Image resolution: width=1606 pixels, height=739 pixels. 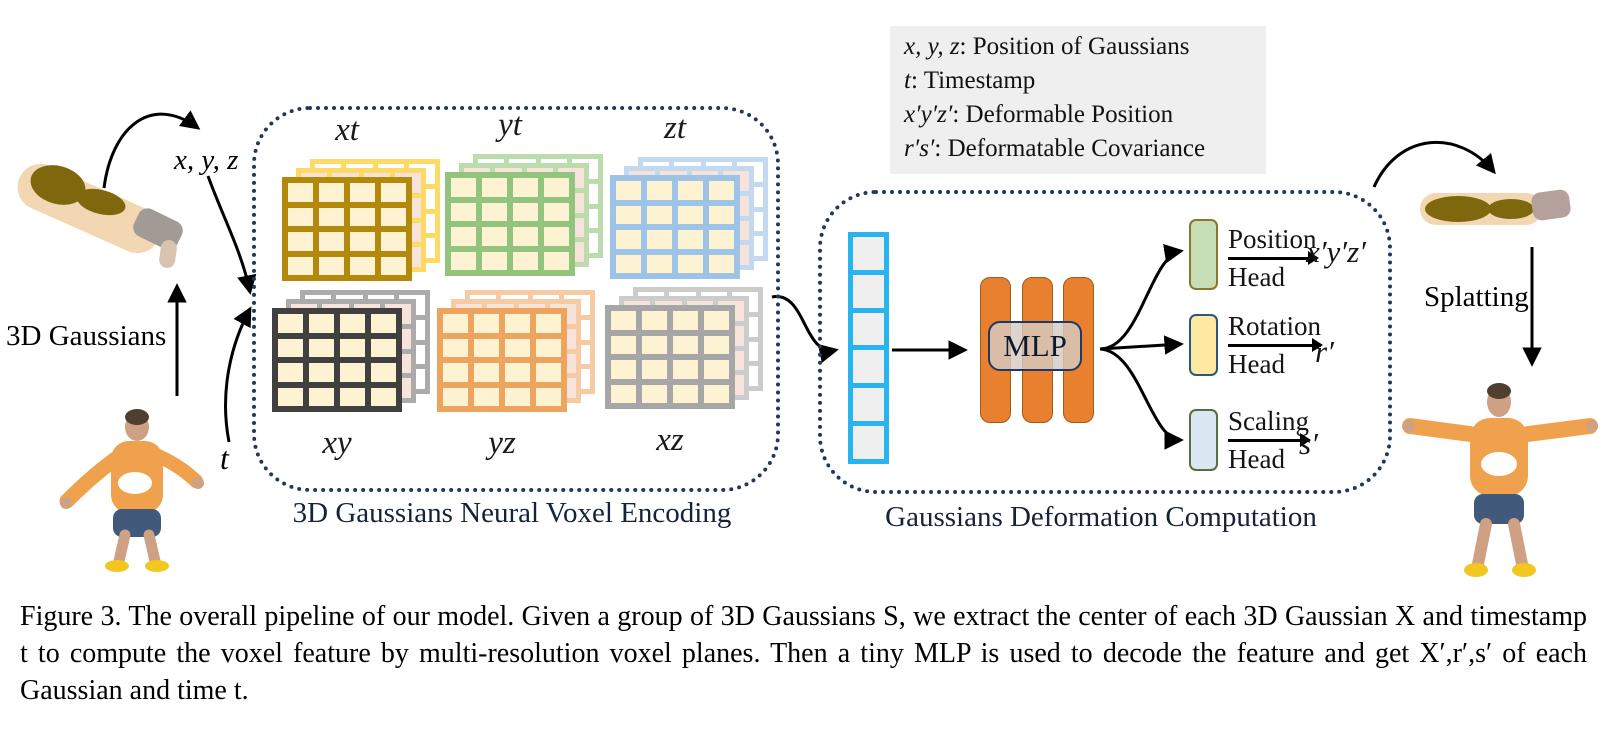 What do you see at coordinates (674, 128) in the screenshot?
I see `plane-label: zt` at bounding box center [674, 128].